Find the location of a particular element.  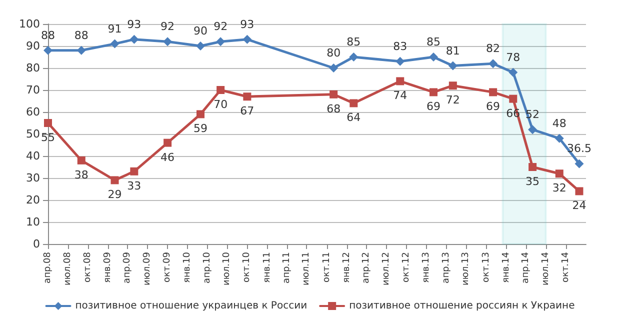

x-tick-label: окт.08 is located at coordinates (87, 267).